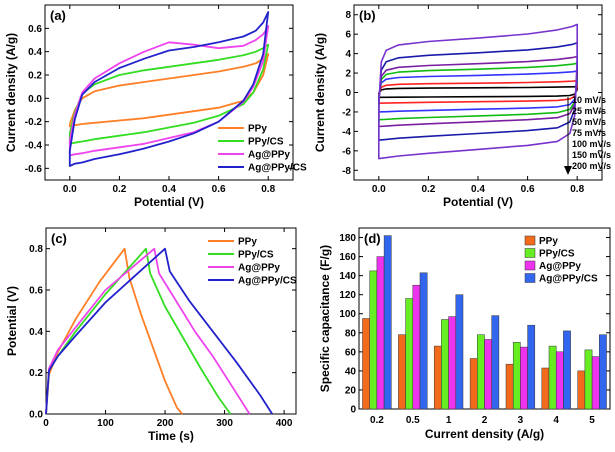 The image size is (615, 452). What do you see at coordinates (347, 276) in the screenshot?
I see `y-tick-label-d-7: 140` at bounding box center [347, 276].